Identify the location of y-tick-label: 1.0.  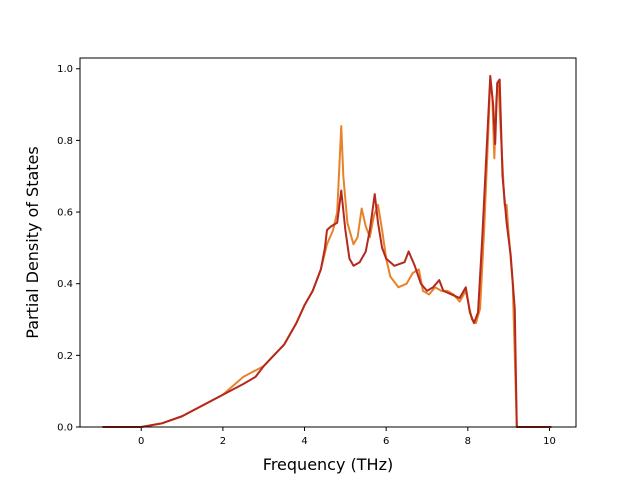
(65, 69).